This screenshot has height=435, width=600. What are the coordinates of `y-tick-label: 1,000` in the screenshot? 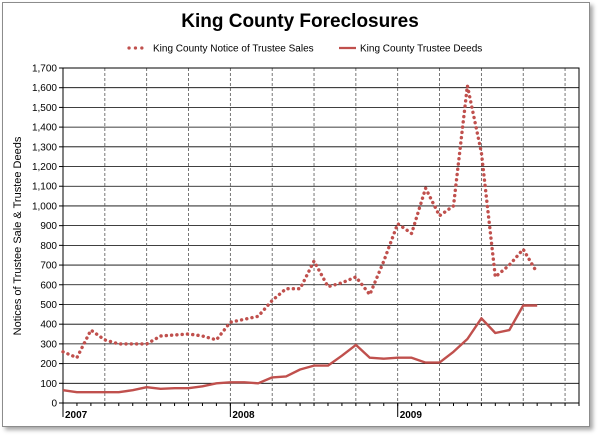 It's located at (44, 206).